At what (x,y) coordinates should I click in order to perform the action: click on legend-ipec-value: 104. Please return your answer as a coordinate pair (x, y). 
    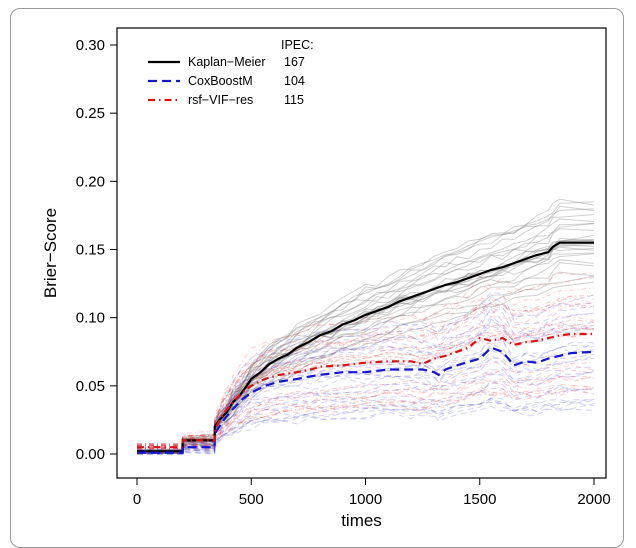
    Looking at the image, I should click on (294, 81).